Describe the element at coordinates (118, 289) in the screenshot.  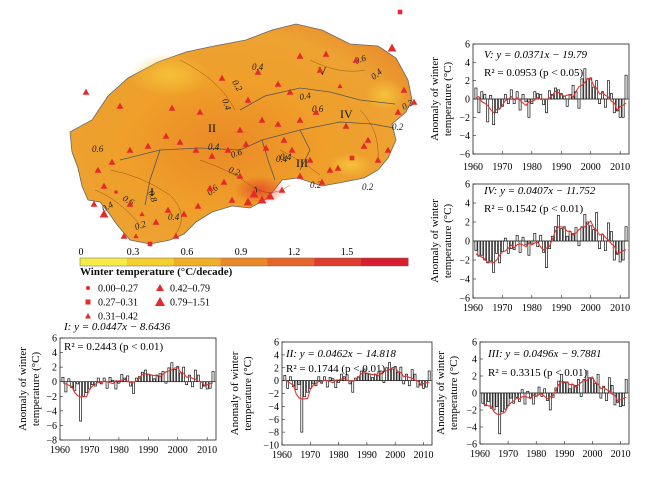
I see `legend-label: 0.00–0.27` at that location.